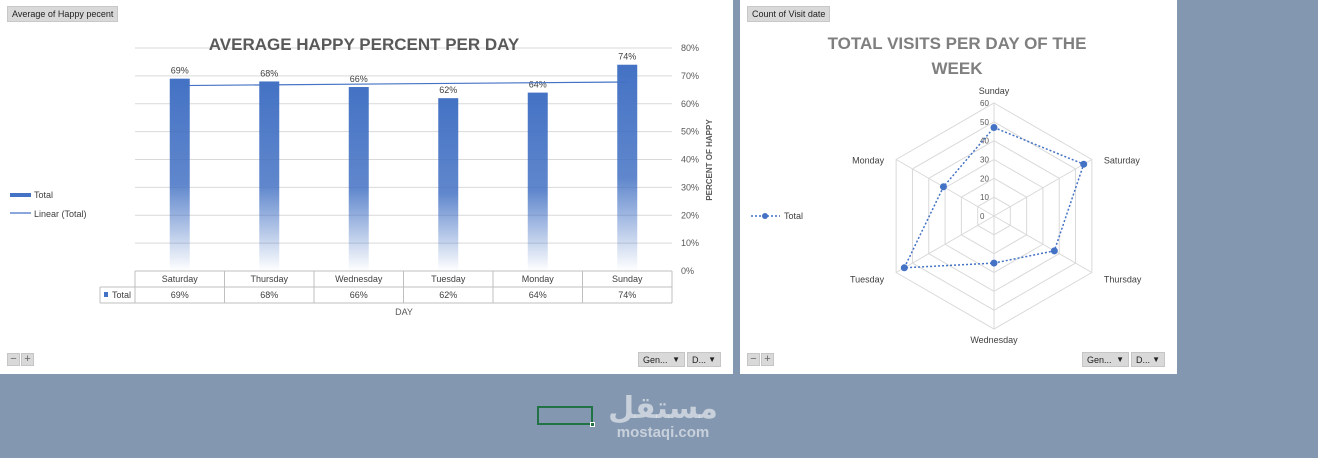 Image resolution: width=1318 pixels, height=458 pixels. Describe the element at coordinates (538, 279) in the screenshot. I see `x-tick-label: Monday` at that location.